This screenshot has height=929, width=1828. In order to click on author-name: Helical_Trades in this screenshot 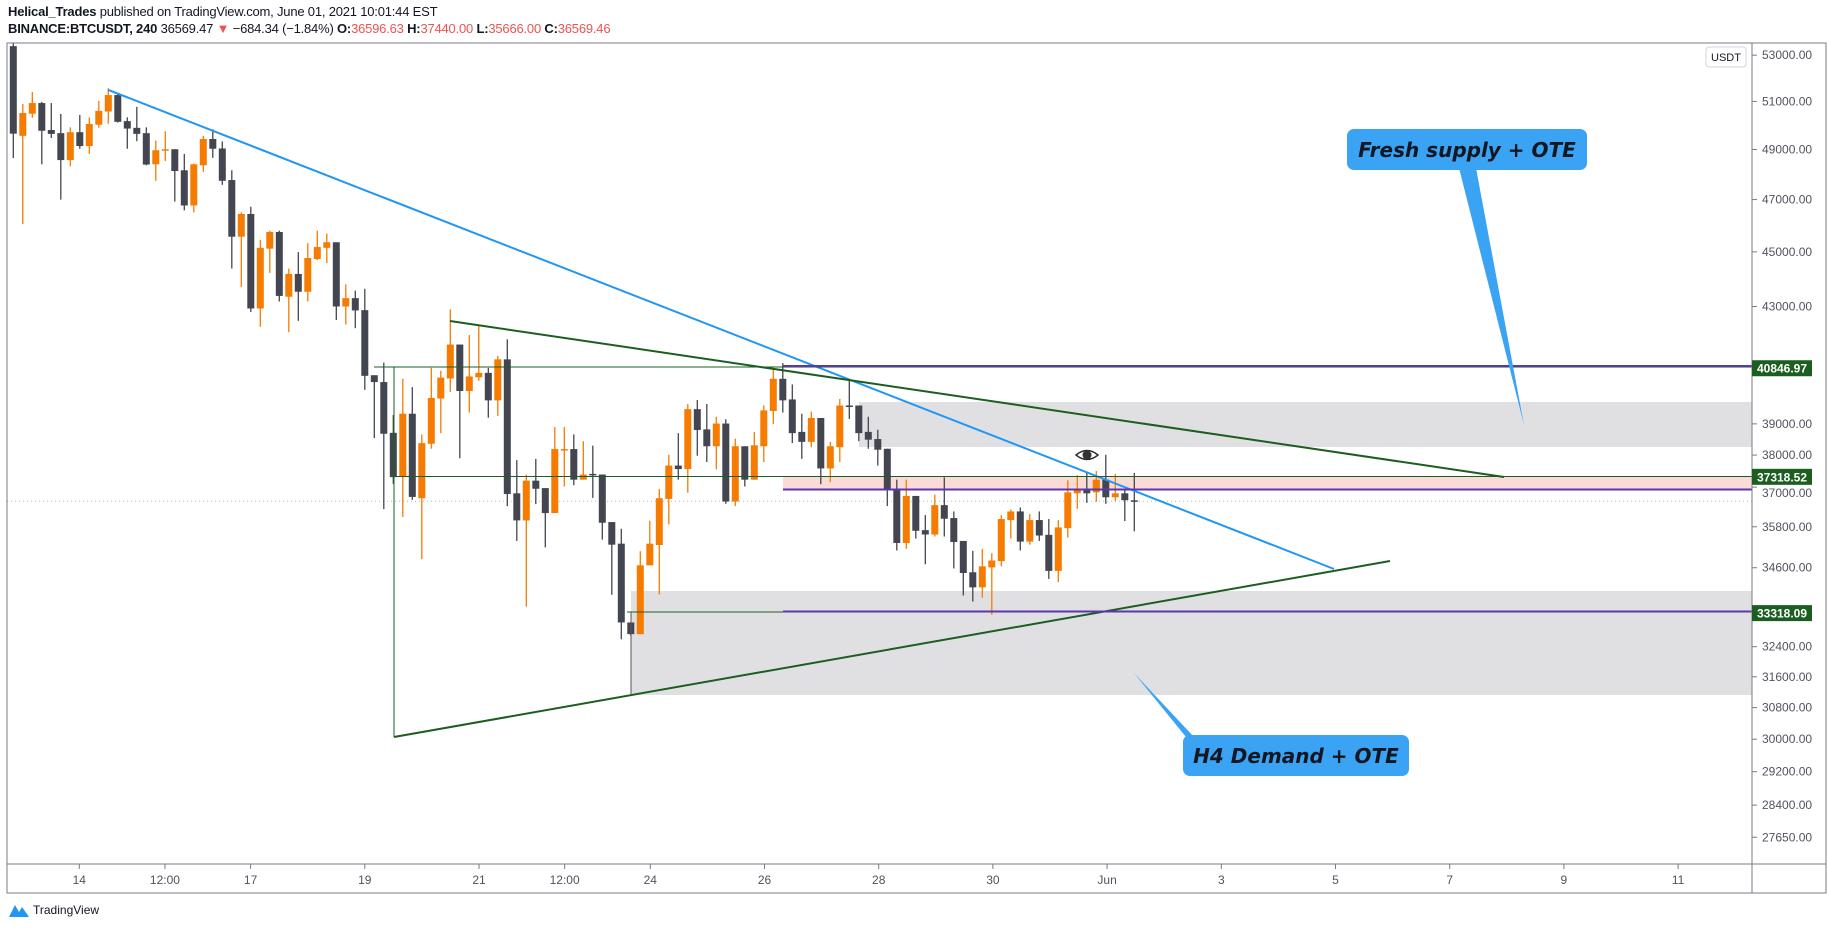, I will do `click(52, 11)`.